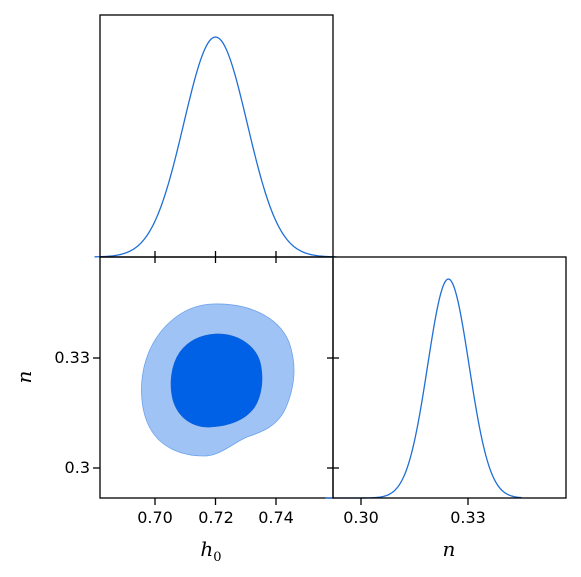  What do you see at coordinates (449, 549) in the screenshot?
I see `xlabel-n: n` at bounding box center [449, 549].